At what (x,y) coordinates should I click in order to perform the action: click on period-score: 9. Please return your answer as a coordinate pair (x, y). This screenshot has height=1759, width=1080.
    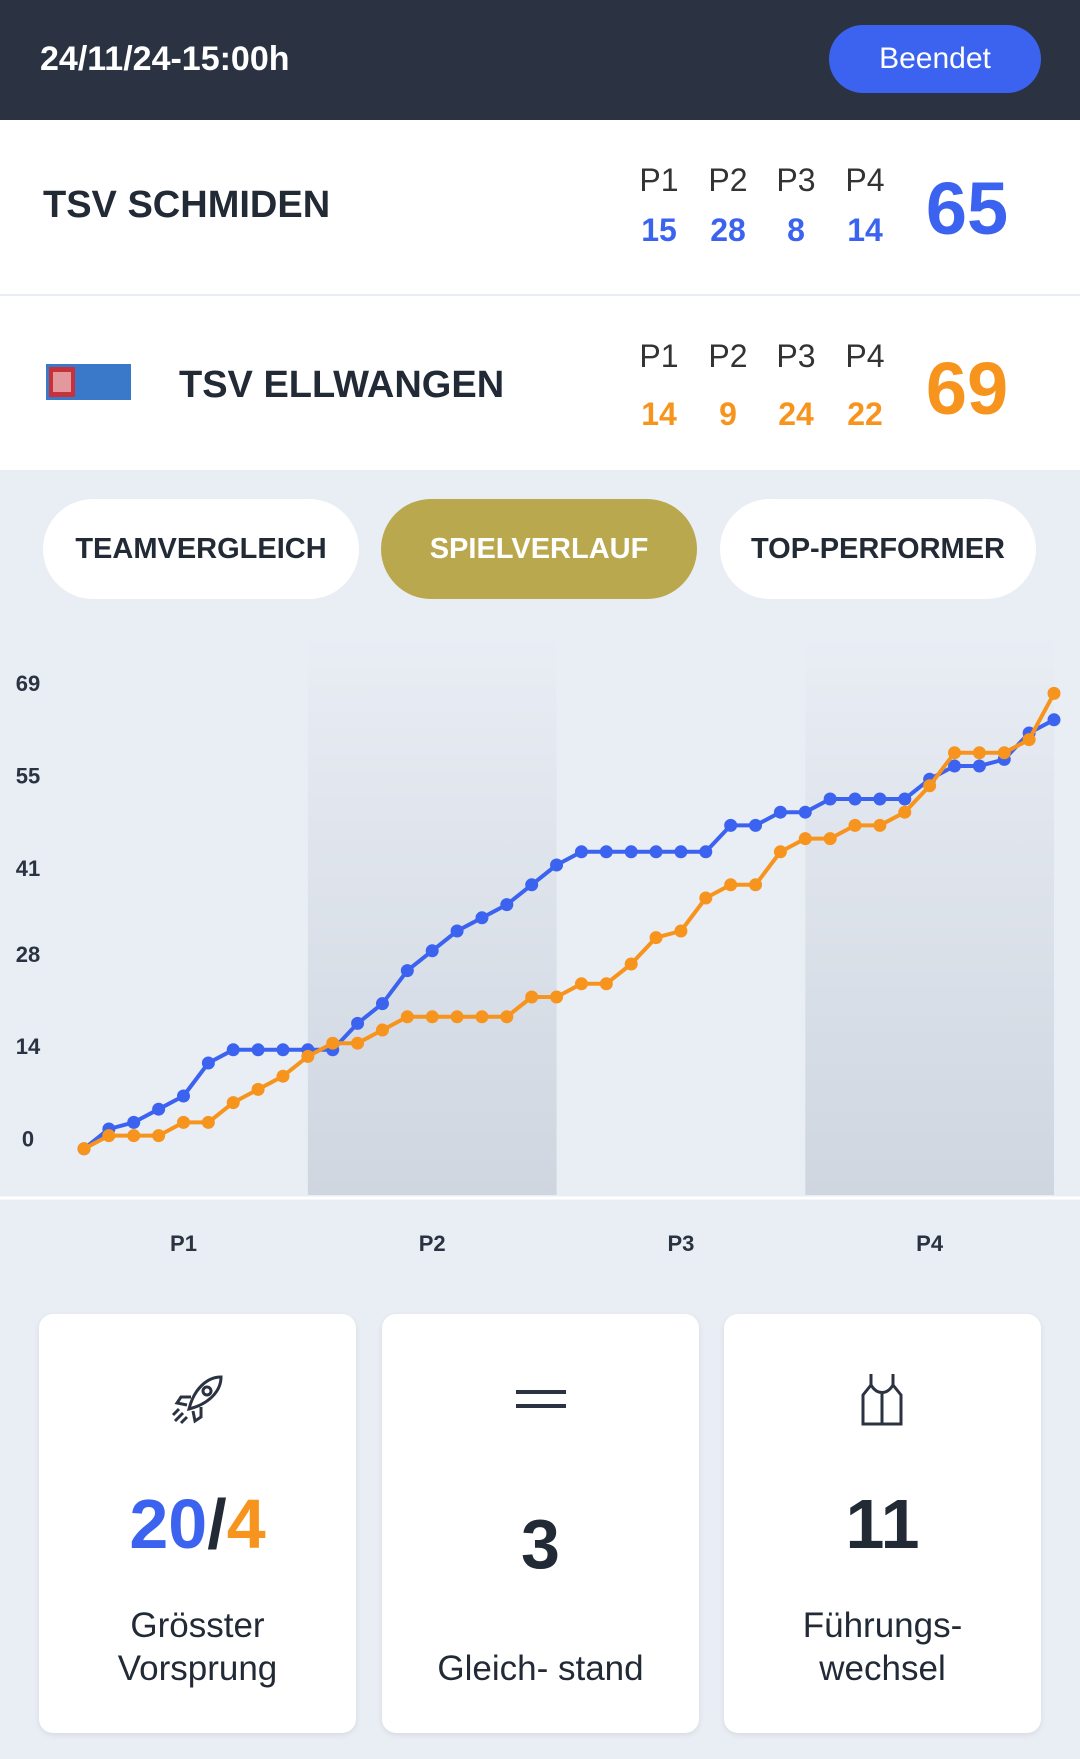
    Looking at the image, I should click on (728, 414).